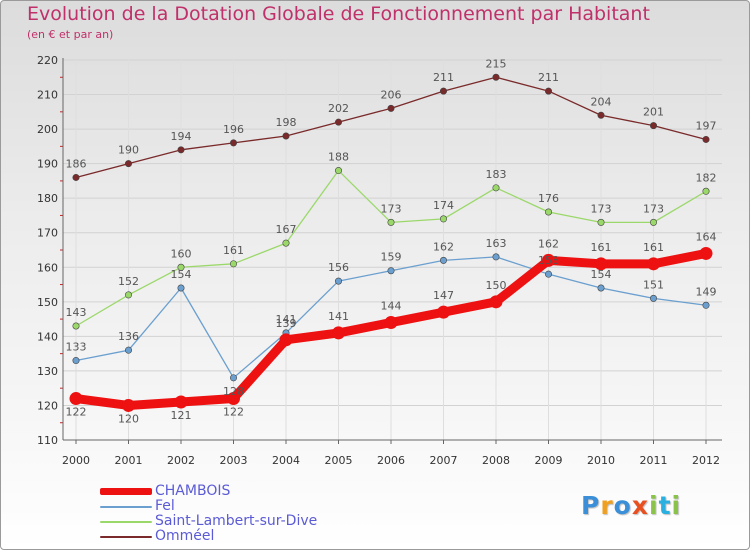  What do you see at coordinates (549, 460) in the screenshot?
I see `x-tick-label: 2009` at bounding box center [549, 460].